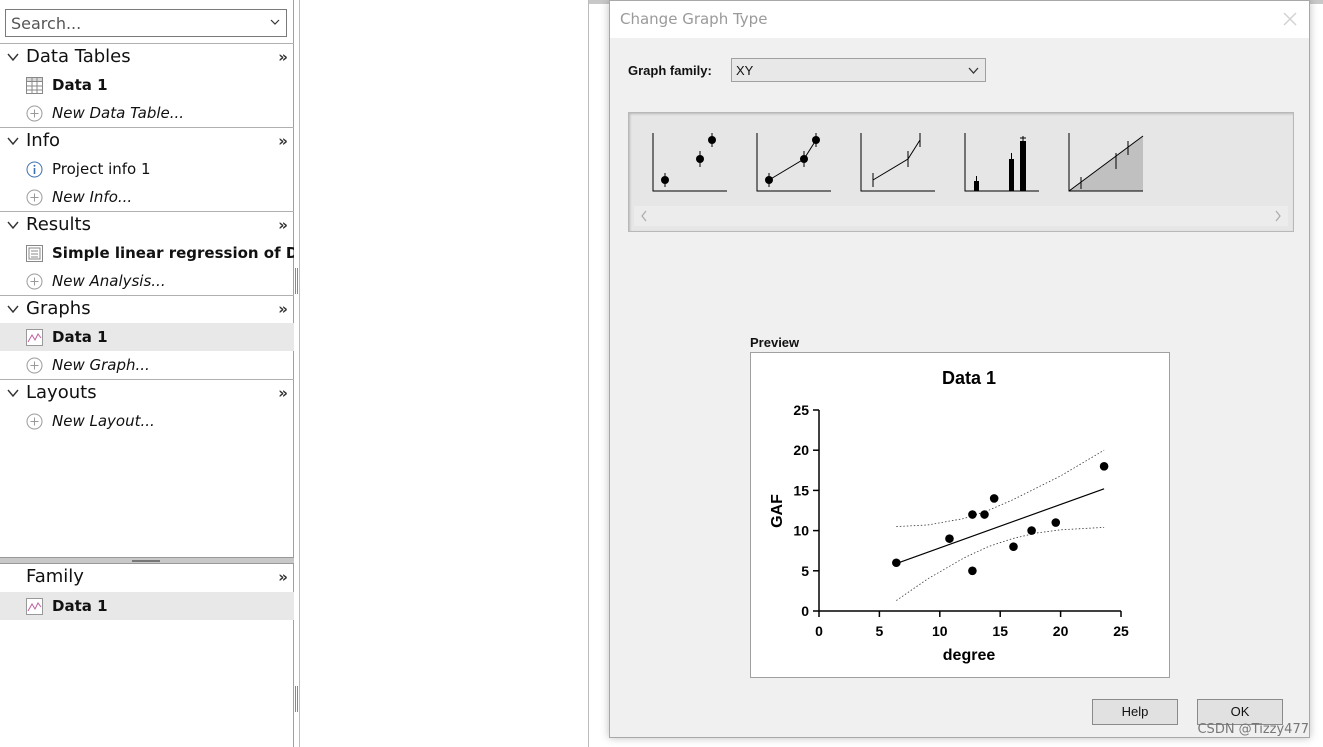  Describe the element at coordinates (805, 571) in the screenshot. I see `y-tick-label: 5` at that location.